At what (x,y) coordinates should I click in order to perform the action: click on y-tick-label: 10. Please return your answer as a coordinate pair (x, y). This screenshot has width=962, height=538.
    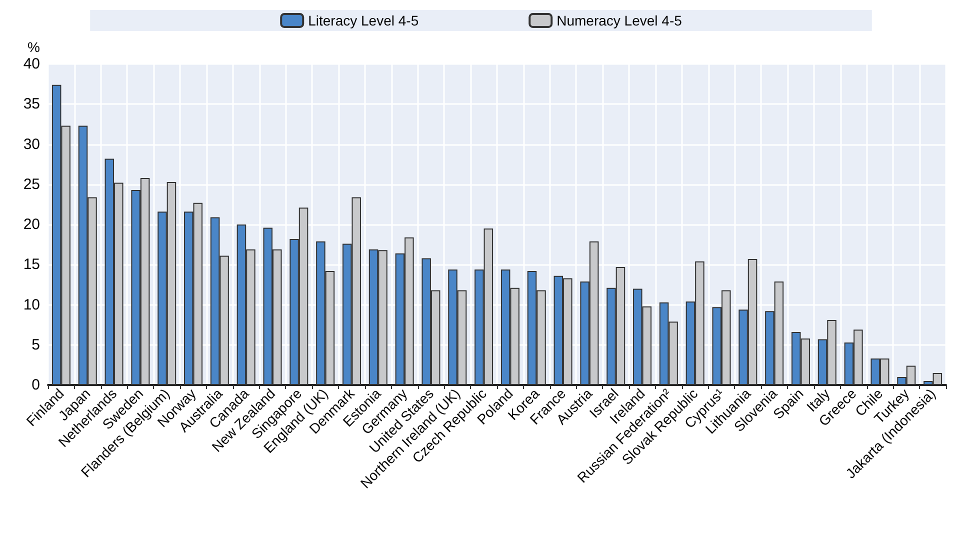
    Looking at the image, I should click on (31, 305).